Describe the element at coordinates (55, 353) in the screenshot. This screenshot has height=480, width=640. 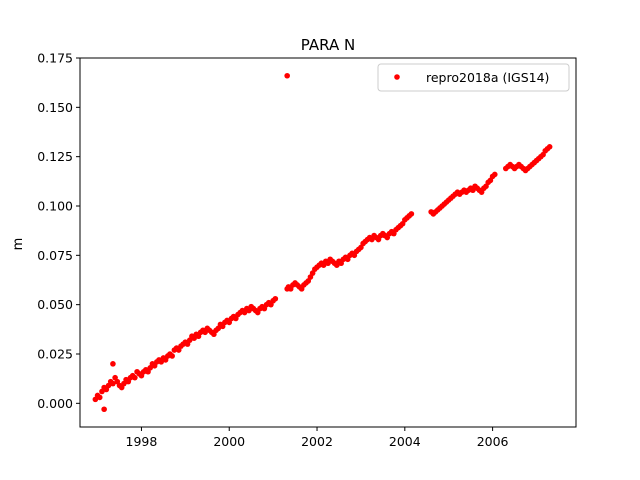
I see `y-tick-label: 0.025` at that location.